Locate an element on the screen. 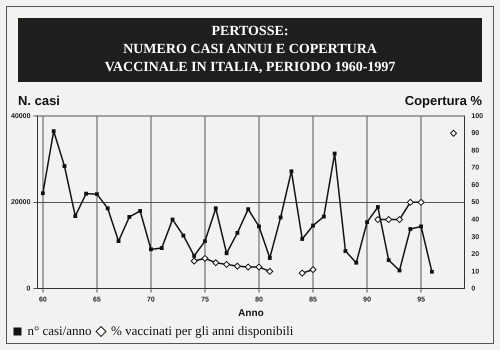 The height and width of the screenshot is (350, 500). y2-axis-title: Copertura % is located at coordinates (443, 100).